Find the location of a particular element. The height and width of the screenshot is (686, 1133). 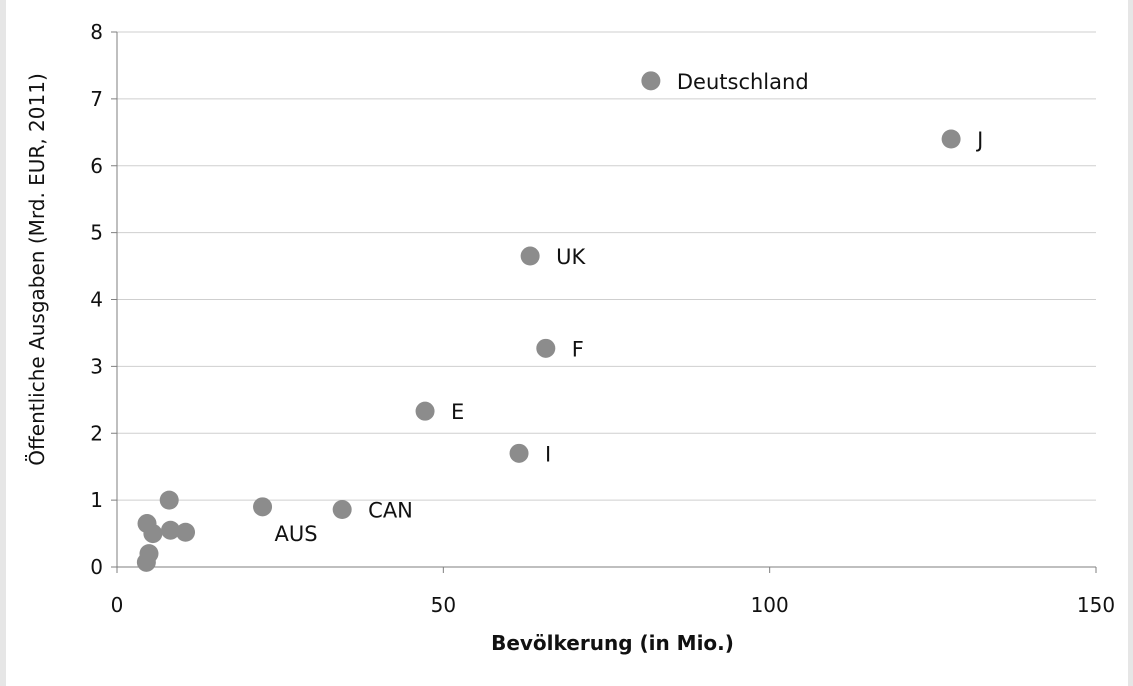

y-tick-label-2: 2 is located at coordinates (96, 433).